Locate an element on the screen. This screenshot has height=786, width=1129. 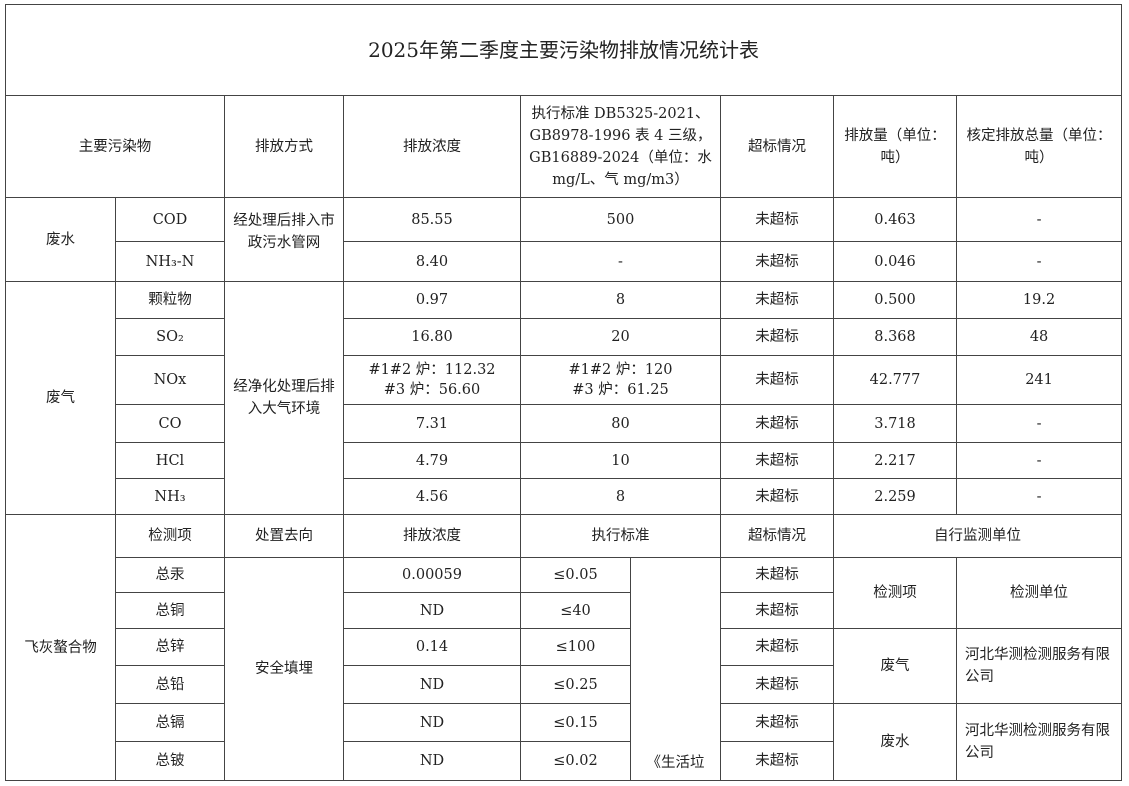
item: 总铜 is located at coordinates (170, 610).